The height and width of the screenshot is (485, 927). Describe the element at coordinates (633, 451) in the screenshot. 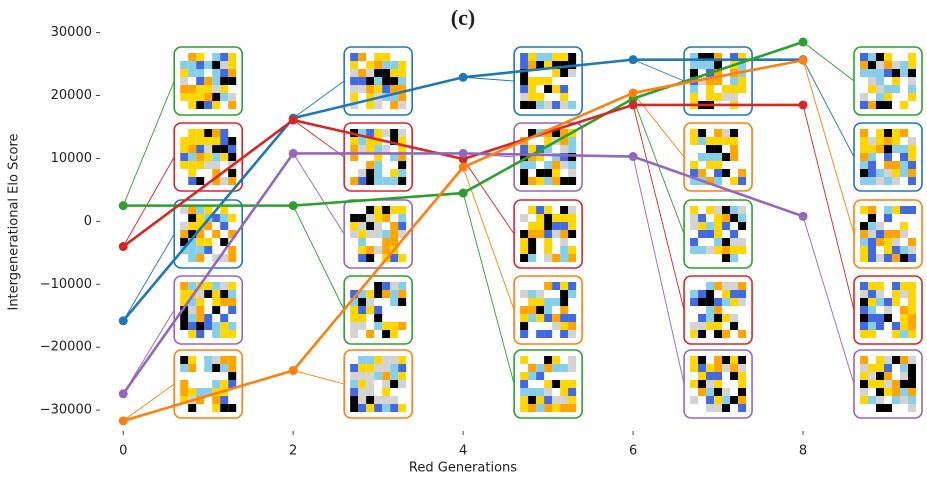

I see `x-tick-label: 6` at that location.